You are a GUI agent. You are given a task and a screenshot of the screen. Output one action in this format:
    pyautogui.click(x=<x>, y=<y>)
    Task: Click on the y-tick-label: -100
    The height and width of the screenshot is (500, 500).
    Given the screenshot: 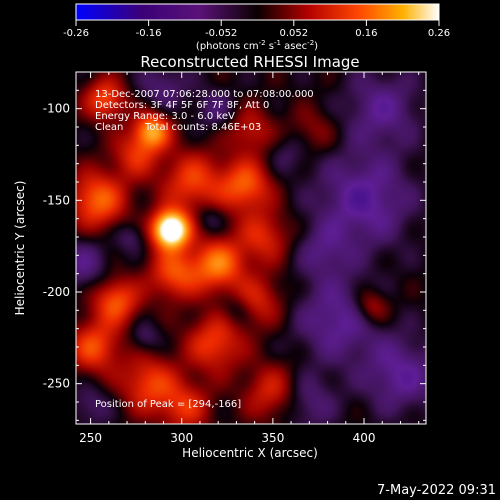 What is the action you would take?
    pyautogui.click(x=56, y=109)
    